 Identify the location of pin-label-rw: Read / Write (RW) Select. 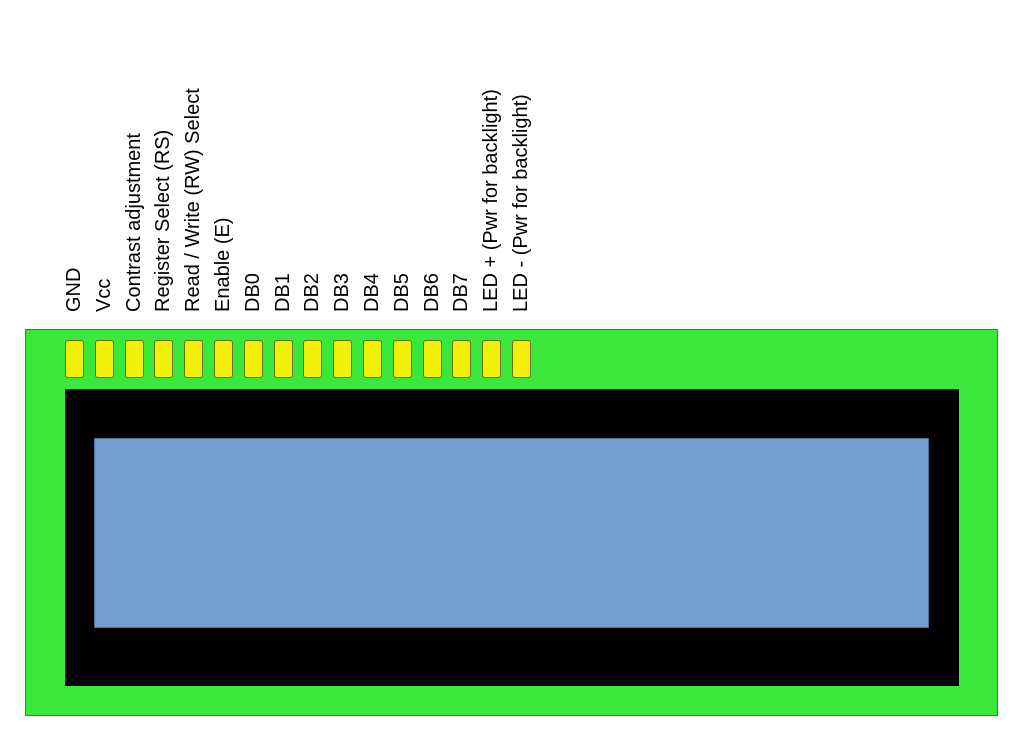
(193, 200).